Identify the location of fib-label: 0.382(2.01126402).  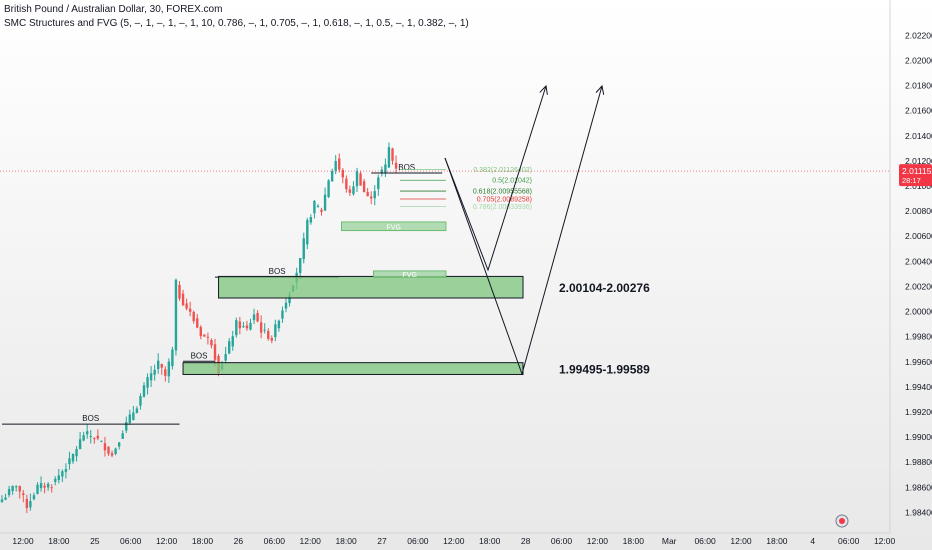
(502, 170).